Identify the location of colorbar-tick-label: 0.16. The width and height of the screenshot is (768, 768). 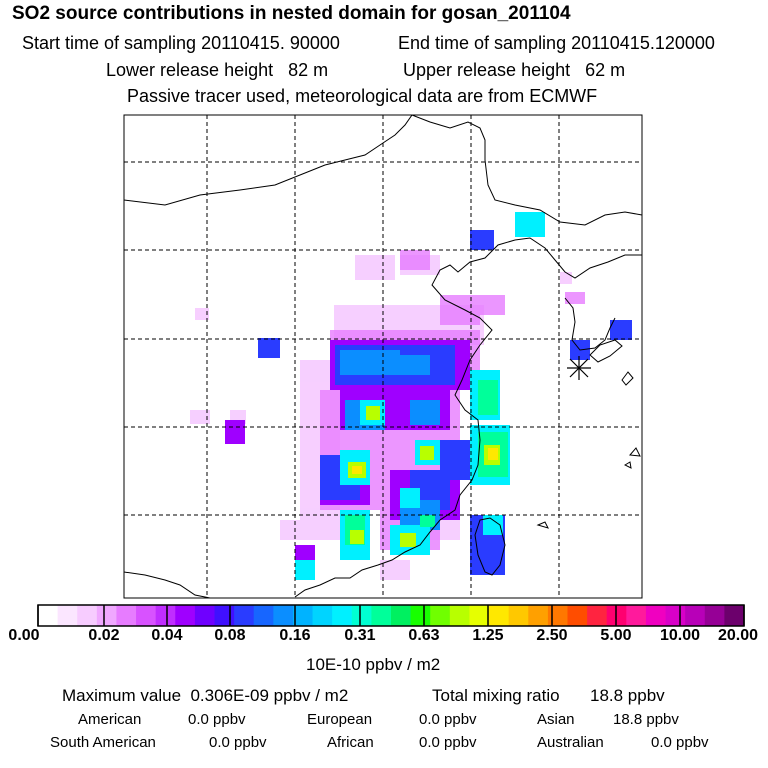
(295, 635).